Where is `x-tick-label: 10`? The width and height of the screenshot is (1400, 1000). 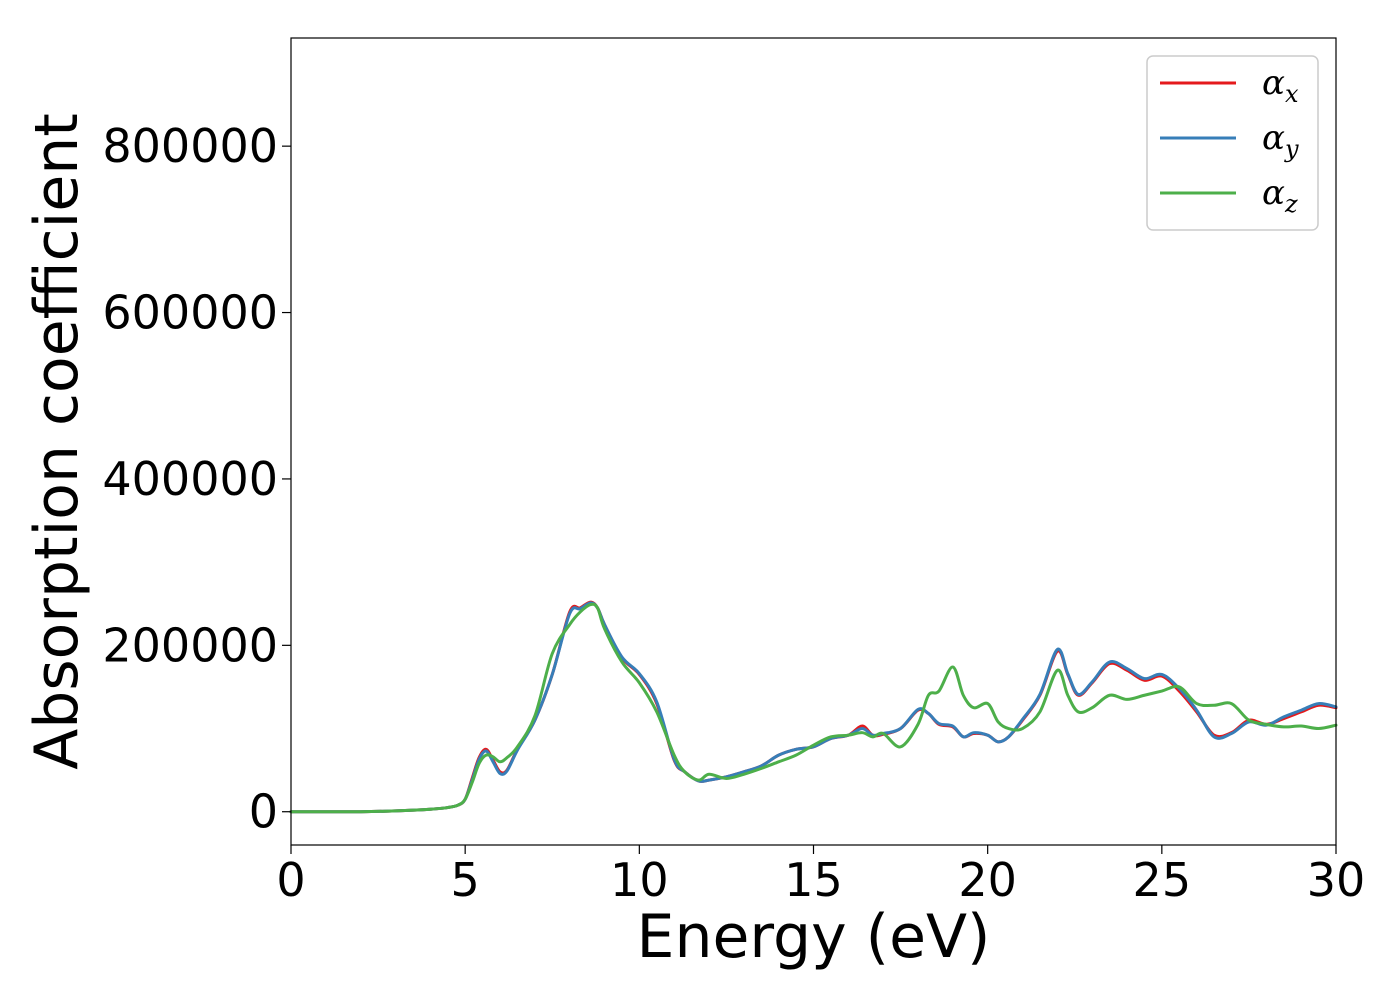
x-tick-label: 10 is located at coordinates (639, 880).